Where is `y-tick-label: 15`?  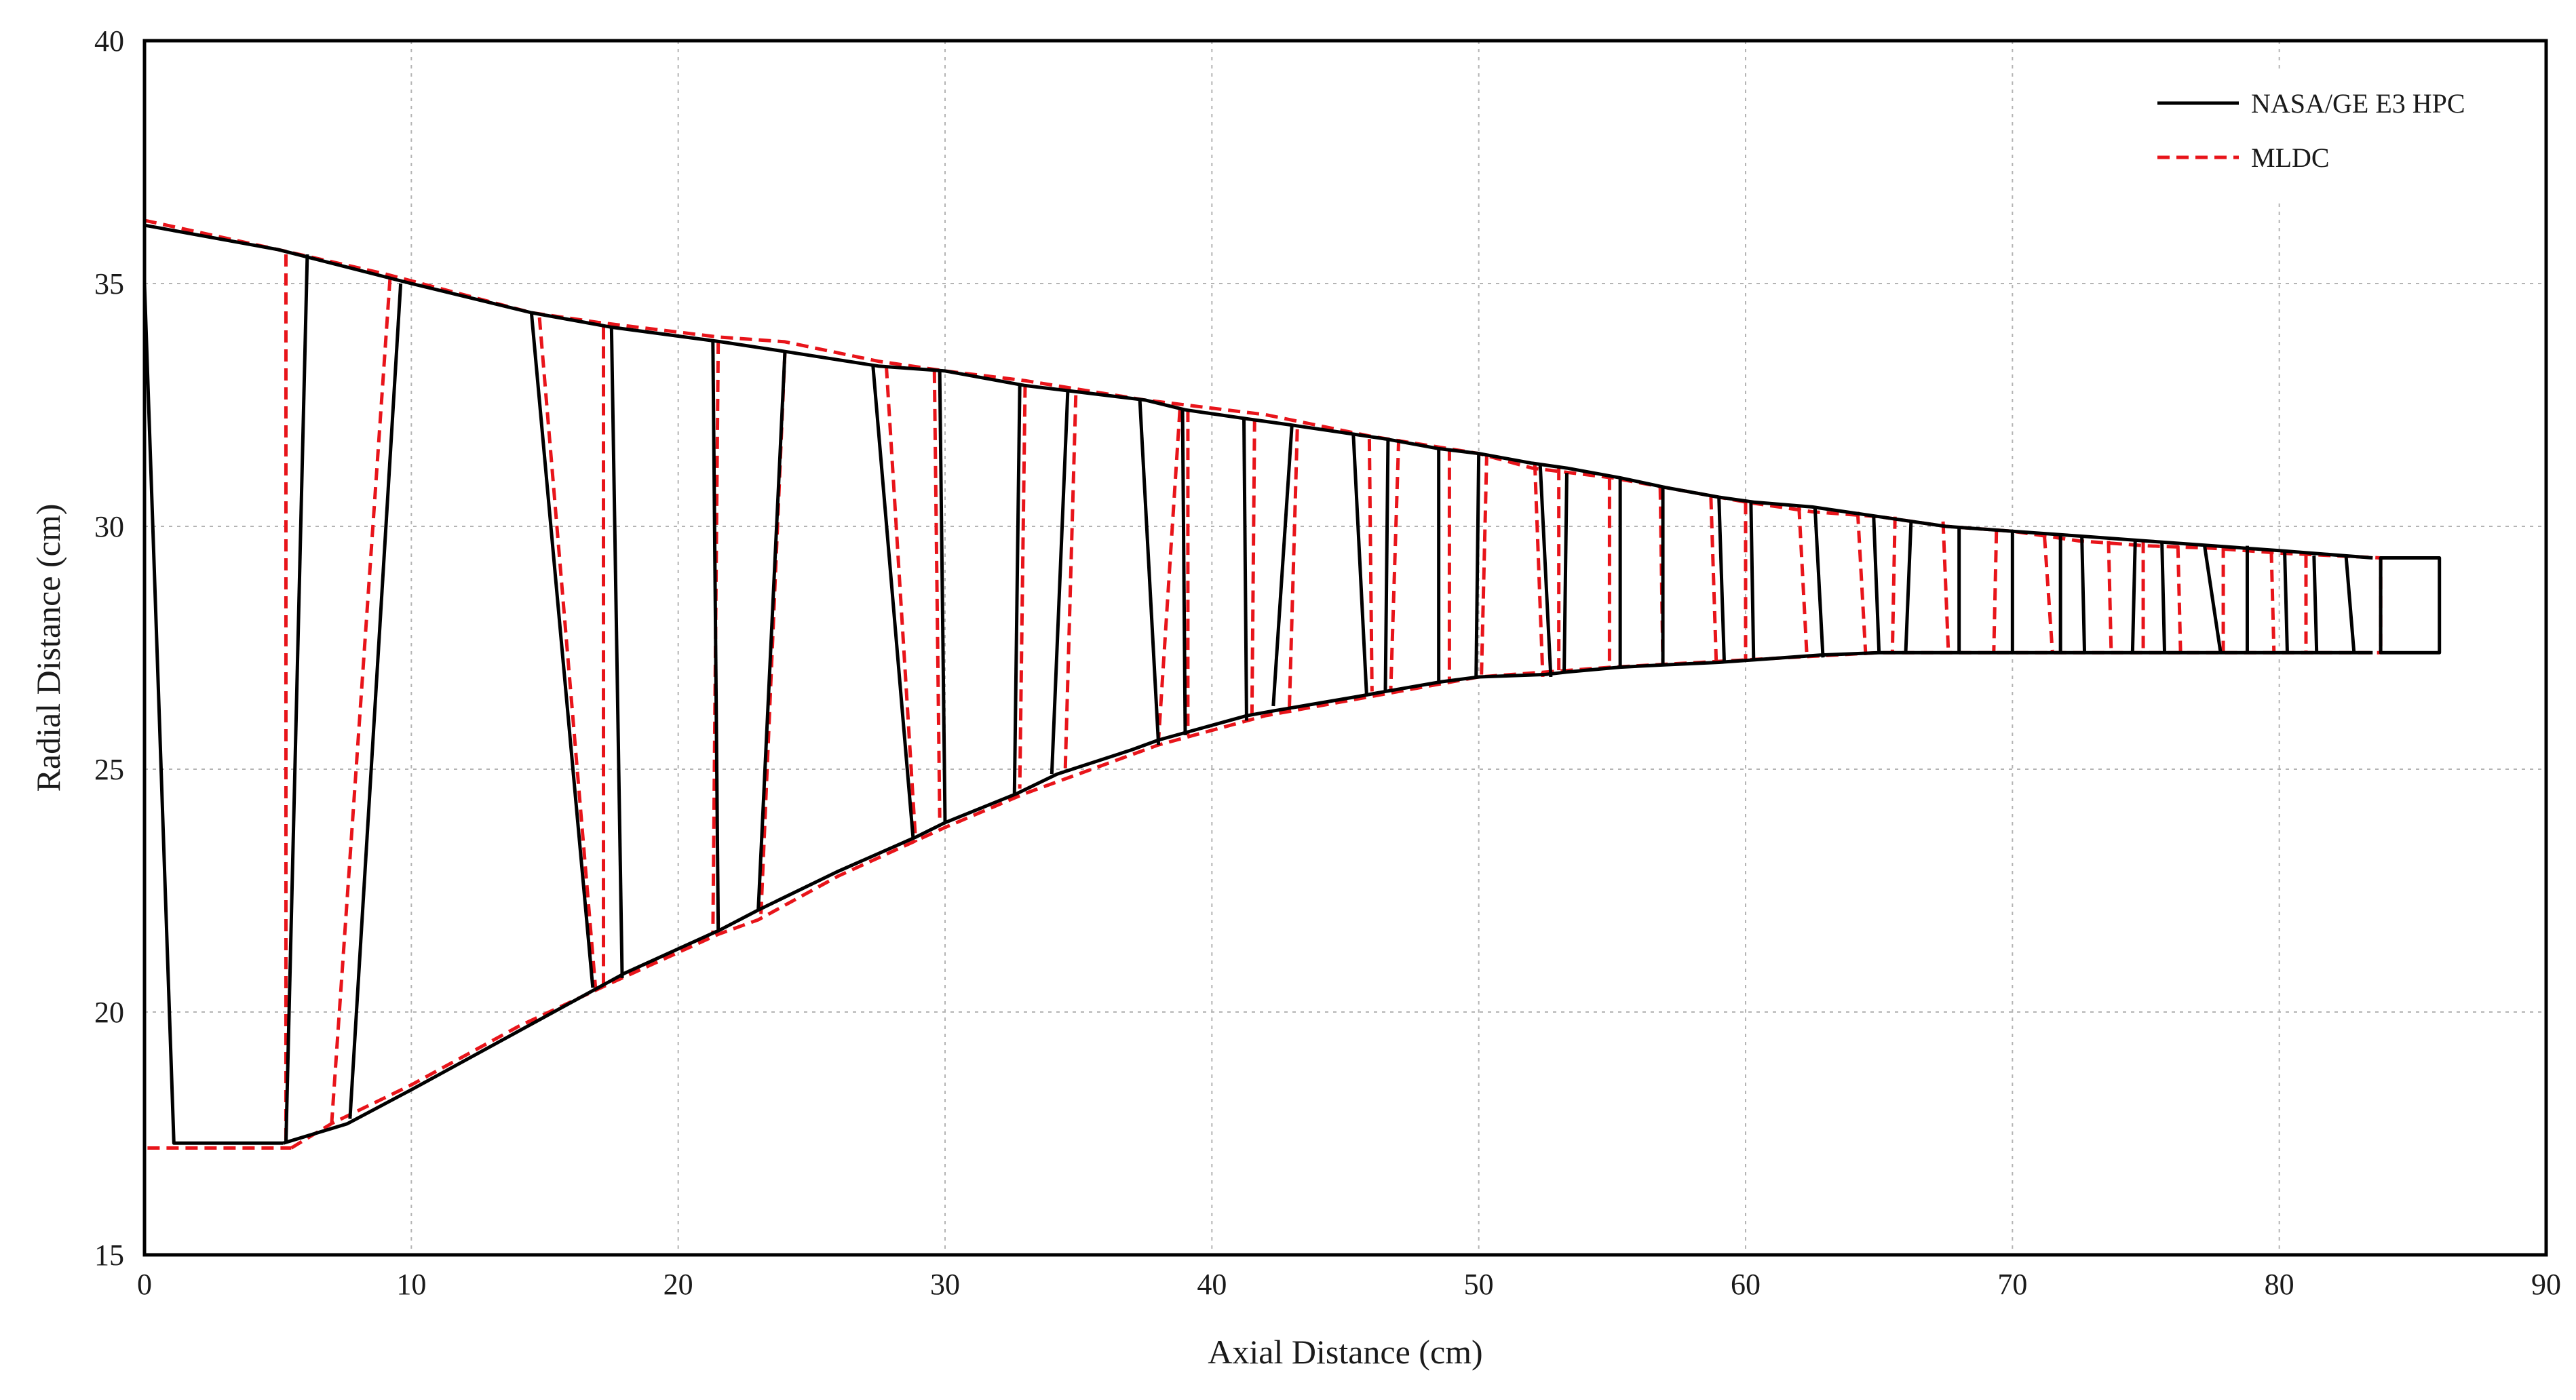 y-tick-label: 15 is located at coordinates (109, 1255).